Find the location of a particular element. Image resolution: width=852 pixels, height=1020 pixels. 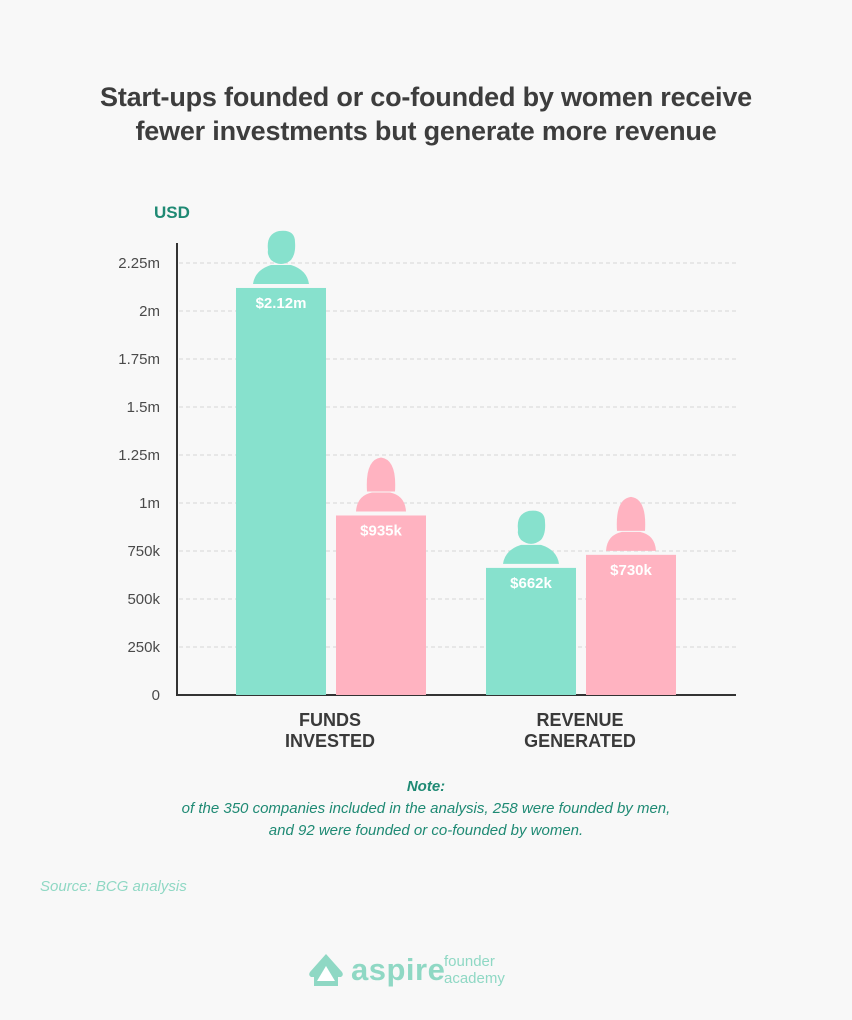

y-tick-label: 1m is located at coordinates (149, 503).